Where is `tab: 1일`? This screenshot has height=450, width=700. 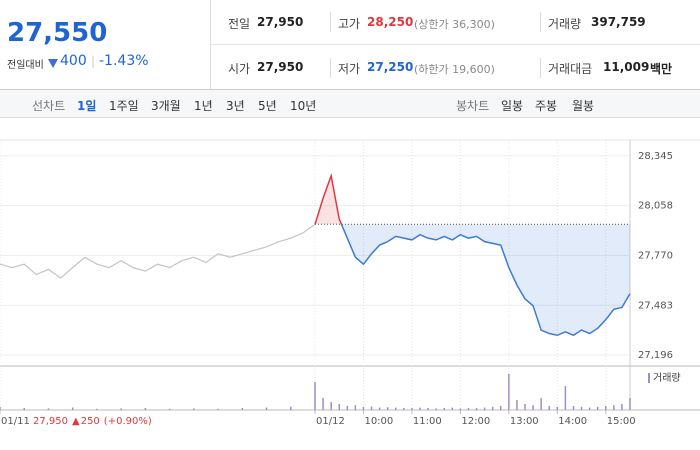
tab: 1일 is located at coordinates (87, 106).